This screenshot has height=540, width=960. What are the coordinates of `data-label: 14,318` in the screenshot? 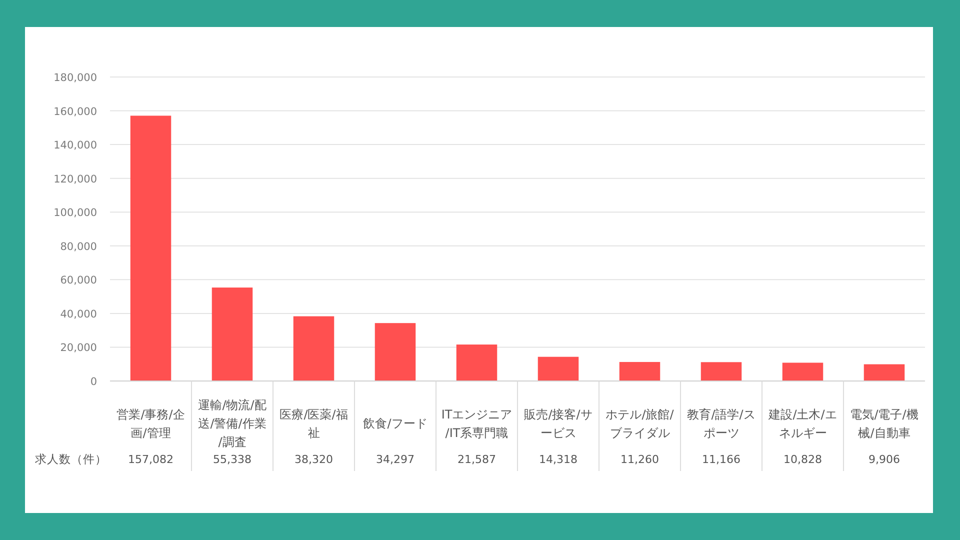 It's located at (558, 459).